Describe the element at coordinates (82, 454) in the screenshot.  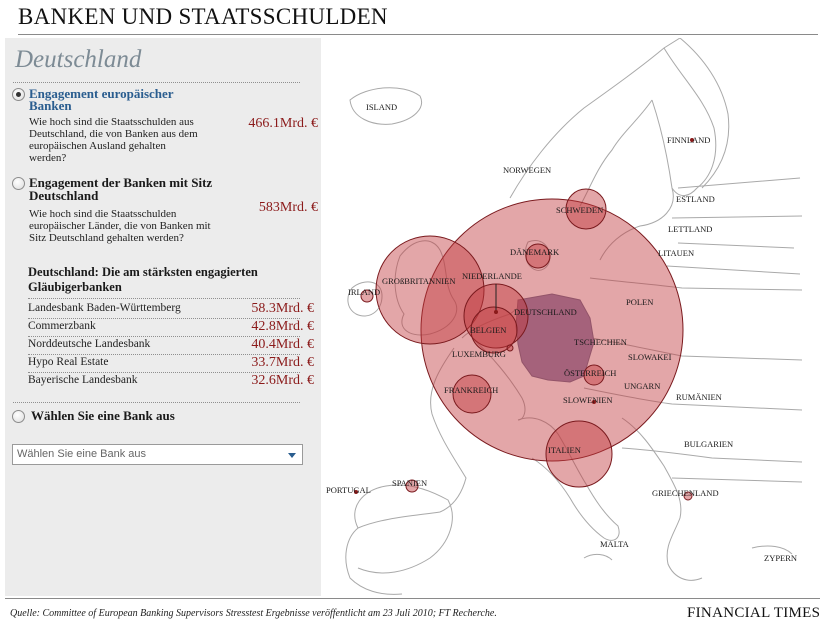
I see `bank-select-value: Wählen Sie eine Bank aus` at that location.